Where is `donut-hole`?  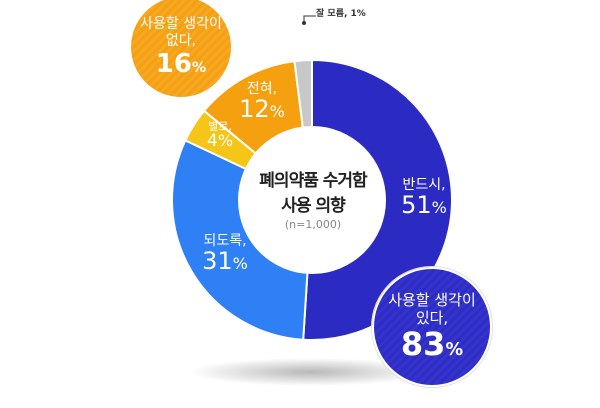 donut-hole is located at coordinates (312, 200).